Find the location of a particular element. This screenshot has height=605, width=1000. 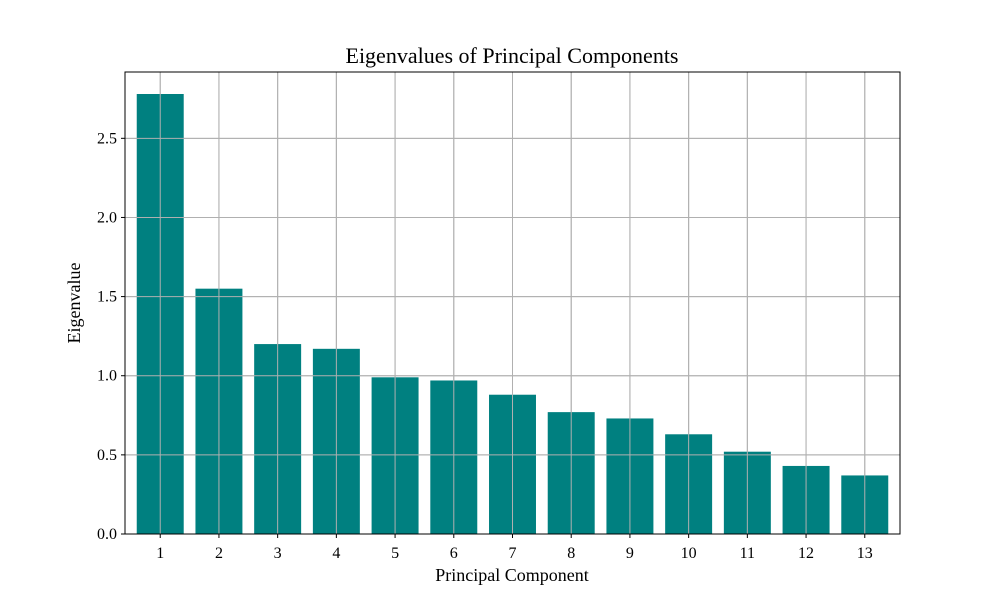

x-axis-label: Principal Component is located at coordinates (511, 575).